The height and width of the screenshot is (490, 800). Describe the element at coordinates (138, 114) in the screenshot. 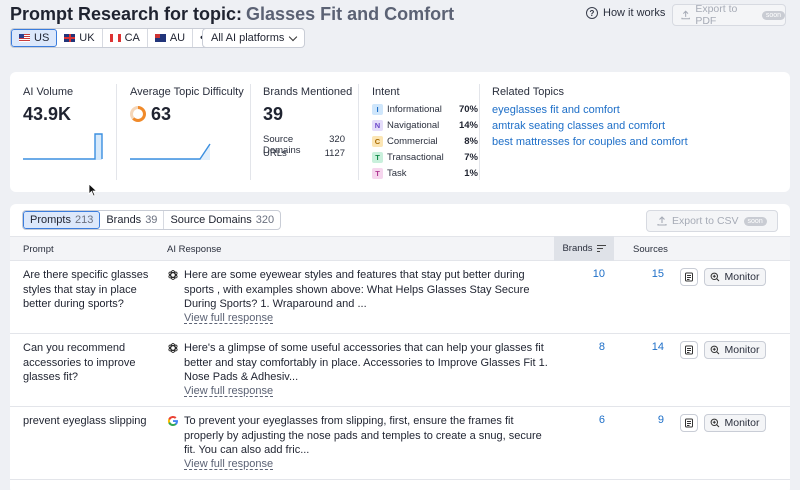

I see `difficulty-donut-icon` at that location.